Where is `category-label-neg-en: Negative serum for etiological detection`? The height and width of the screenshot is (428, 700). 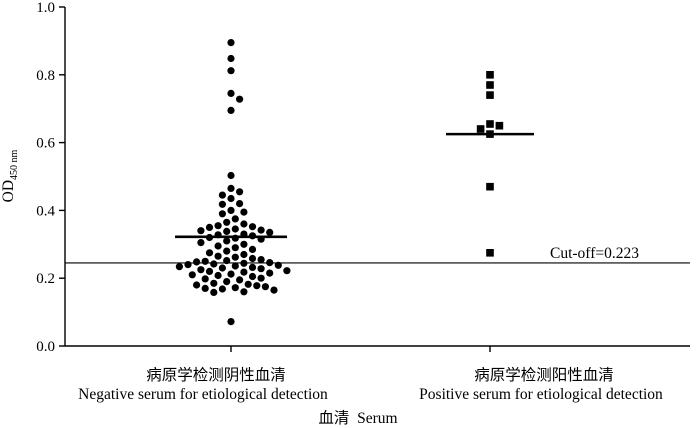 category-label-neg-en: Negative serum for etiological detection is located at coordinates (203, 394).